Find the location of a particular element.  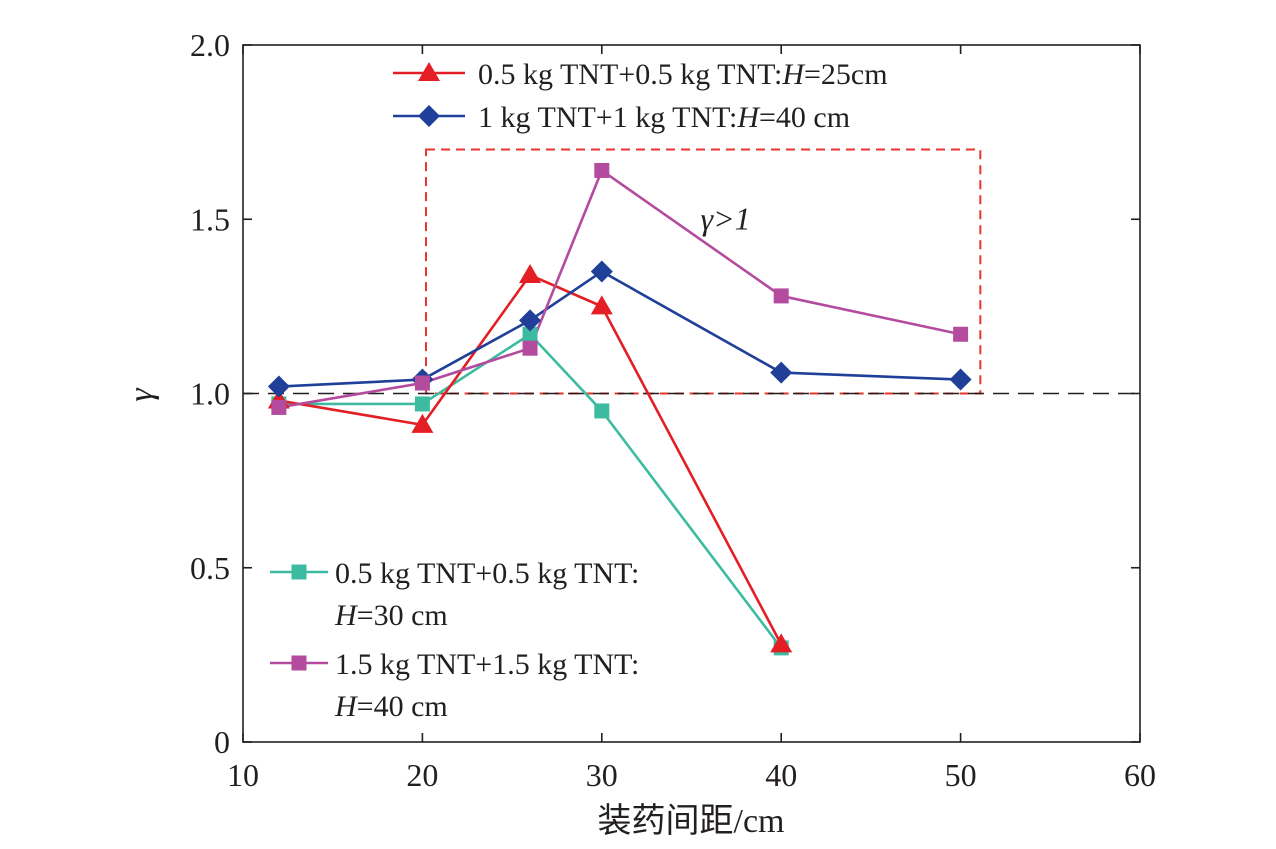

legend-label: H=40 cm is located at coordinates (391, 706).